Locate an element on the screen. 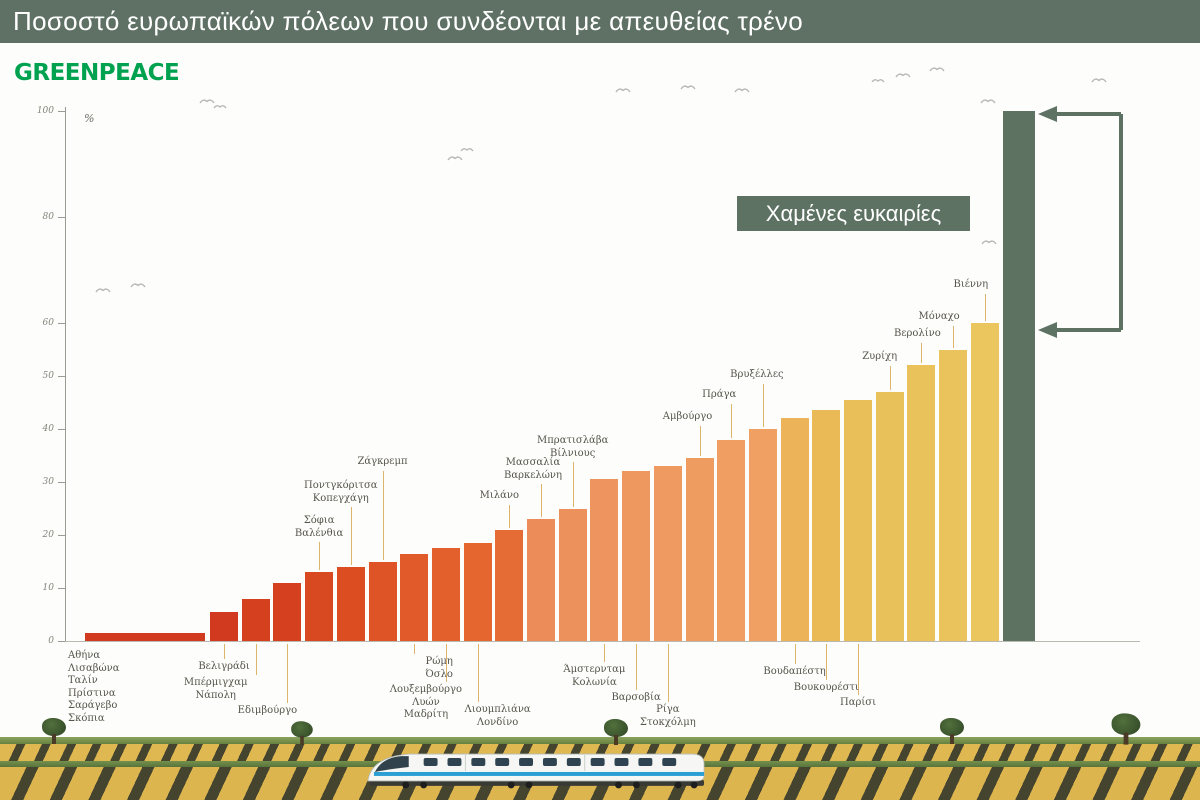 The height and width of the screenshot is (800, 1200). y-tick-label: 80 is located at coordinates (48, 217).